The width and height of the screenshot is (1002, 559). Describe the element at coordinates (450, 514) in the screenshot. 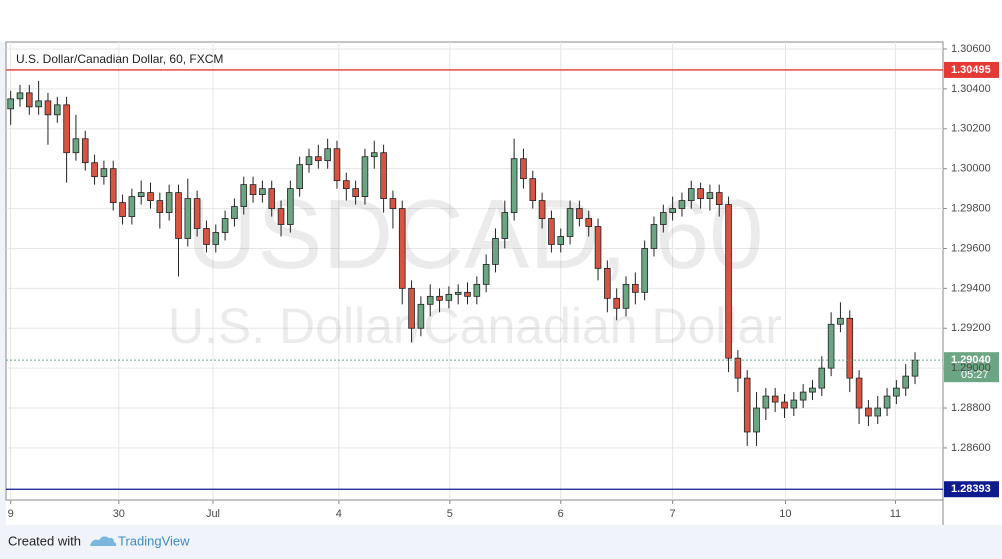

I see `x-tick-label: 5` at that location.